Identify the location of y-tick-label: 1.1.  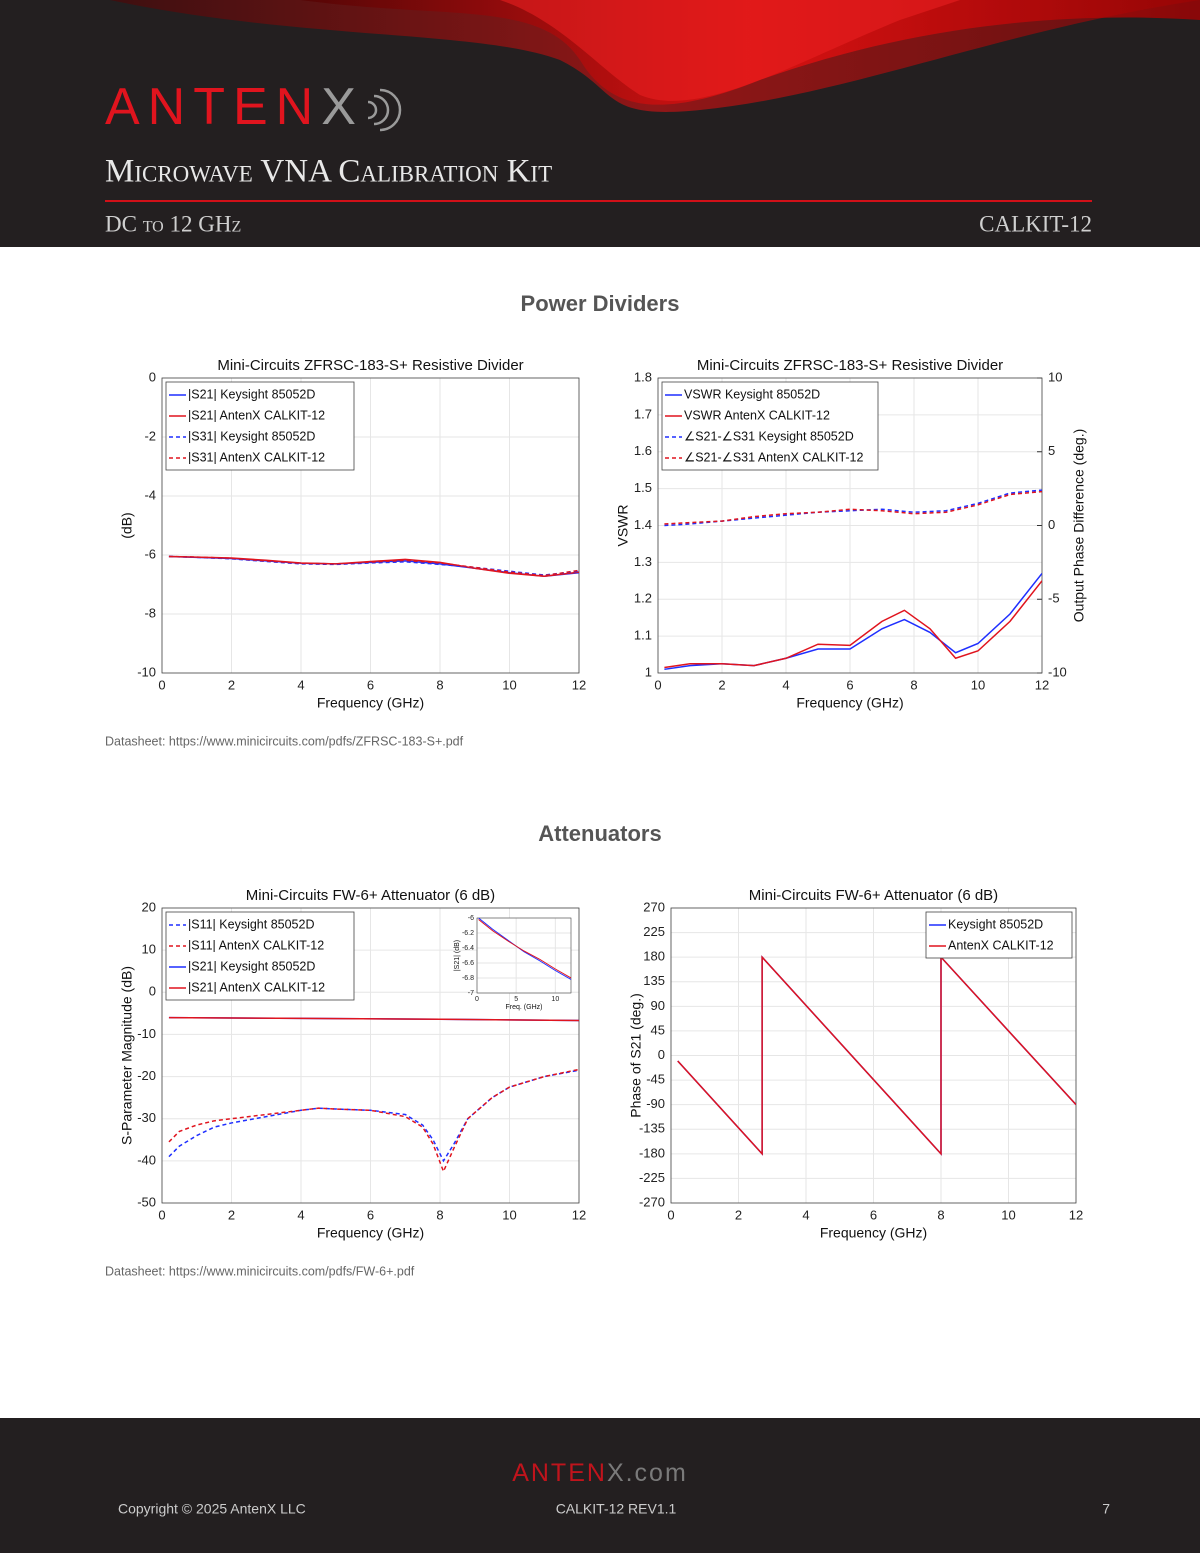
(643, 635).